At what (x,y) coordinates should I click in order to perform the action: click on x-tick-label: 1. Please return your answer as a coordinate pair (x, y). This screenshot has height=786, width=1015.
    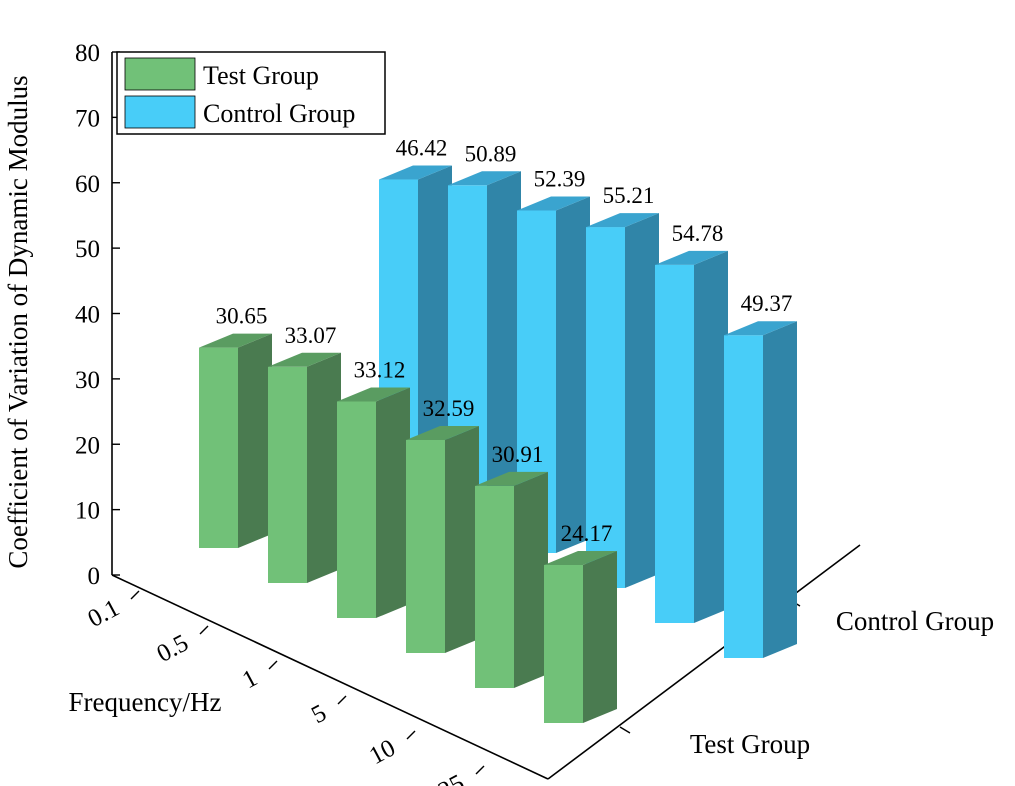
    Looking at the image, I should click on (250, 679).